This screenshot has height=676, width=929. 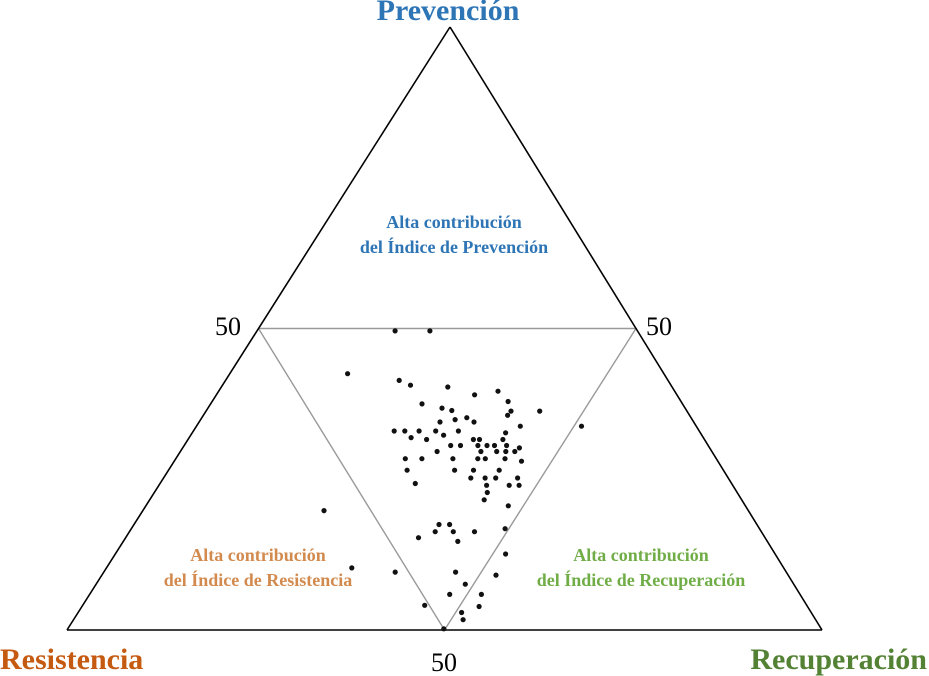 I want to click on vertex-label-left: Resistencia, so click(x=71, y=659).